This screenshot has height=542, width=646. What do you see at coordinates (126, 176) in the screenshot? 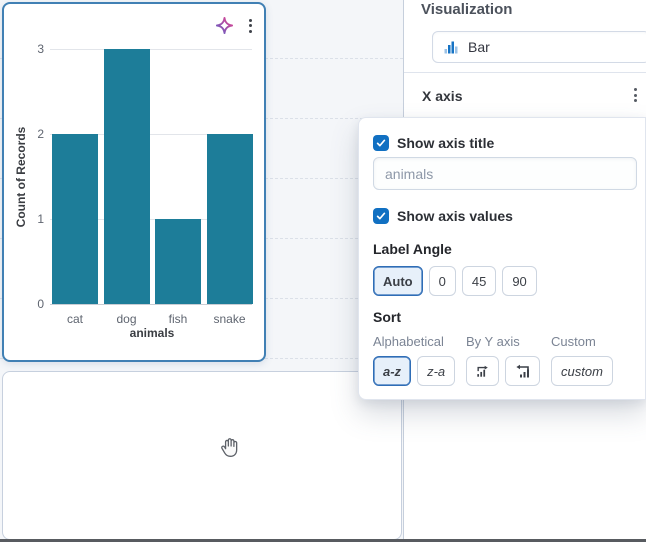
I see `bar-dog` at bounding box center [126, 176].